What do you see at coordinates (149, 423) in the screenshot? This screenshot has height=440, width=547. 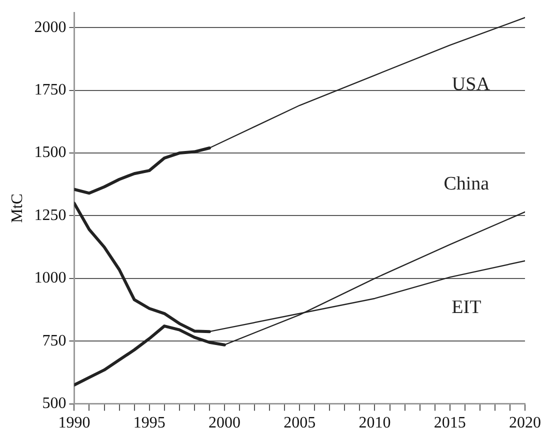 I see `x-tick-label: 1995` at bounding box center [149, 423].